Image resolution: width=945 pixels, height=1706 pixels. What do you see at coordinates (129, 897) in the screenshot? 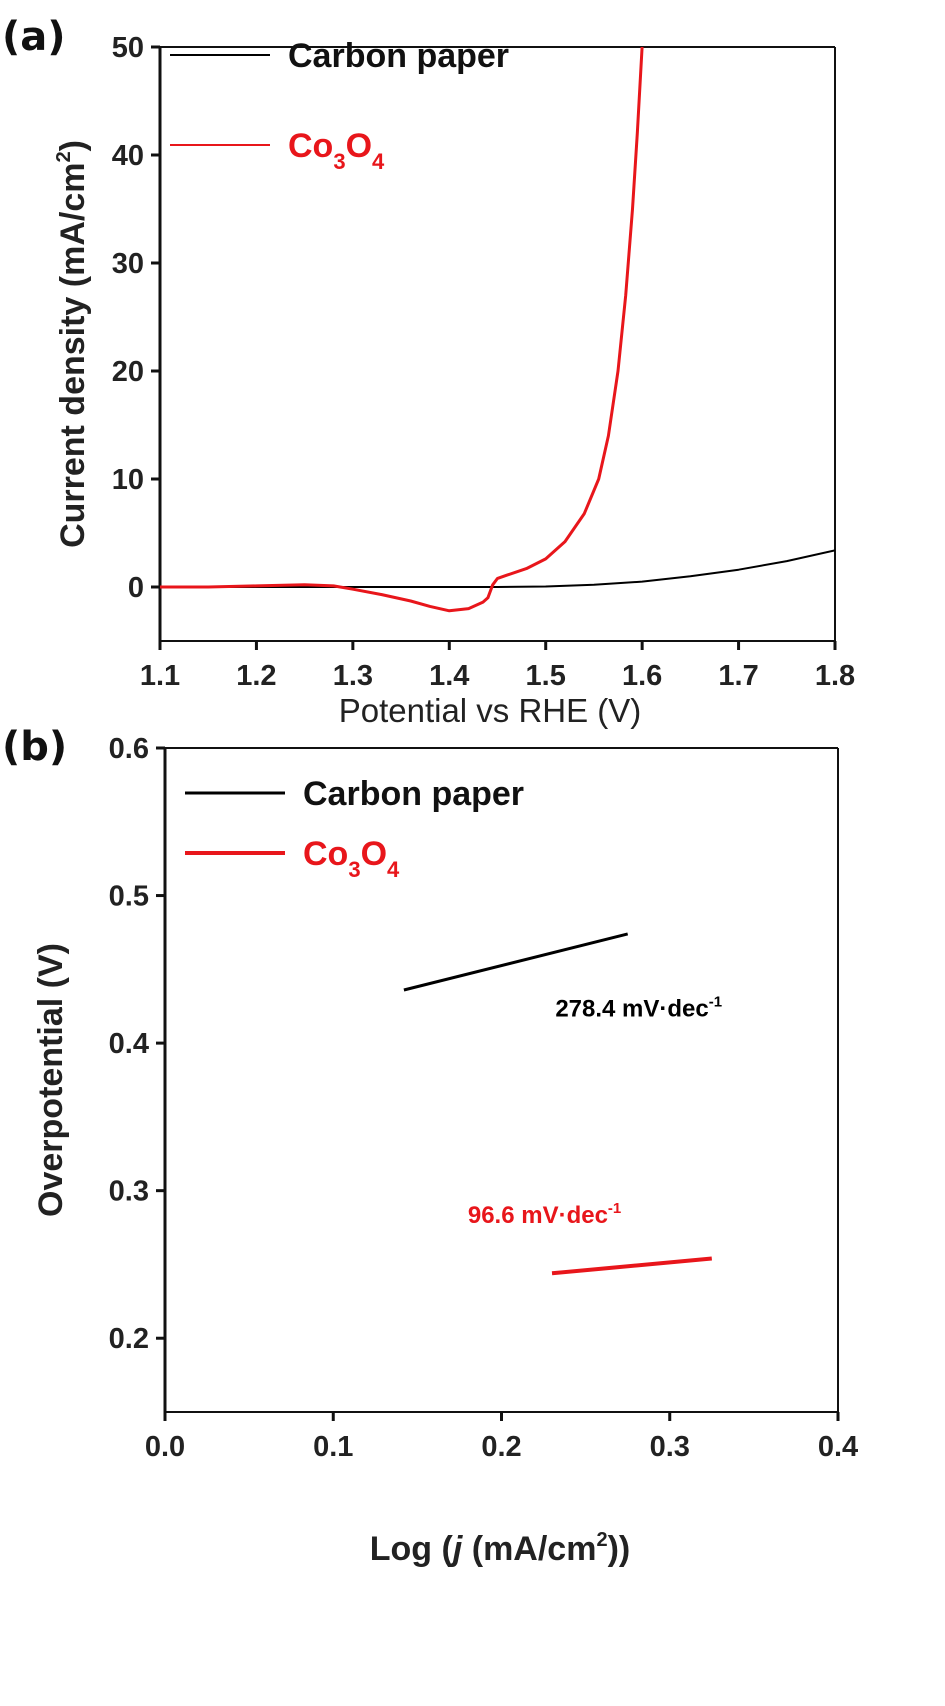
I see `y-tick-label: 0.5` at bounding box center [129, 897].